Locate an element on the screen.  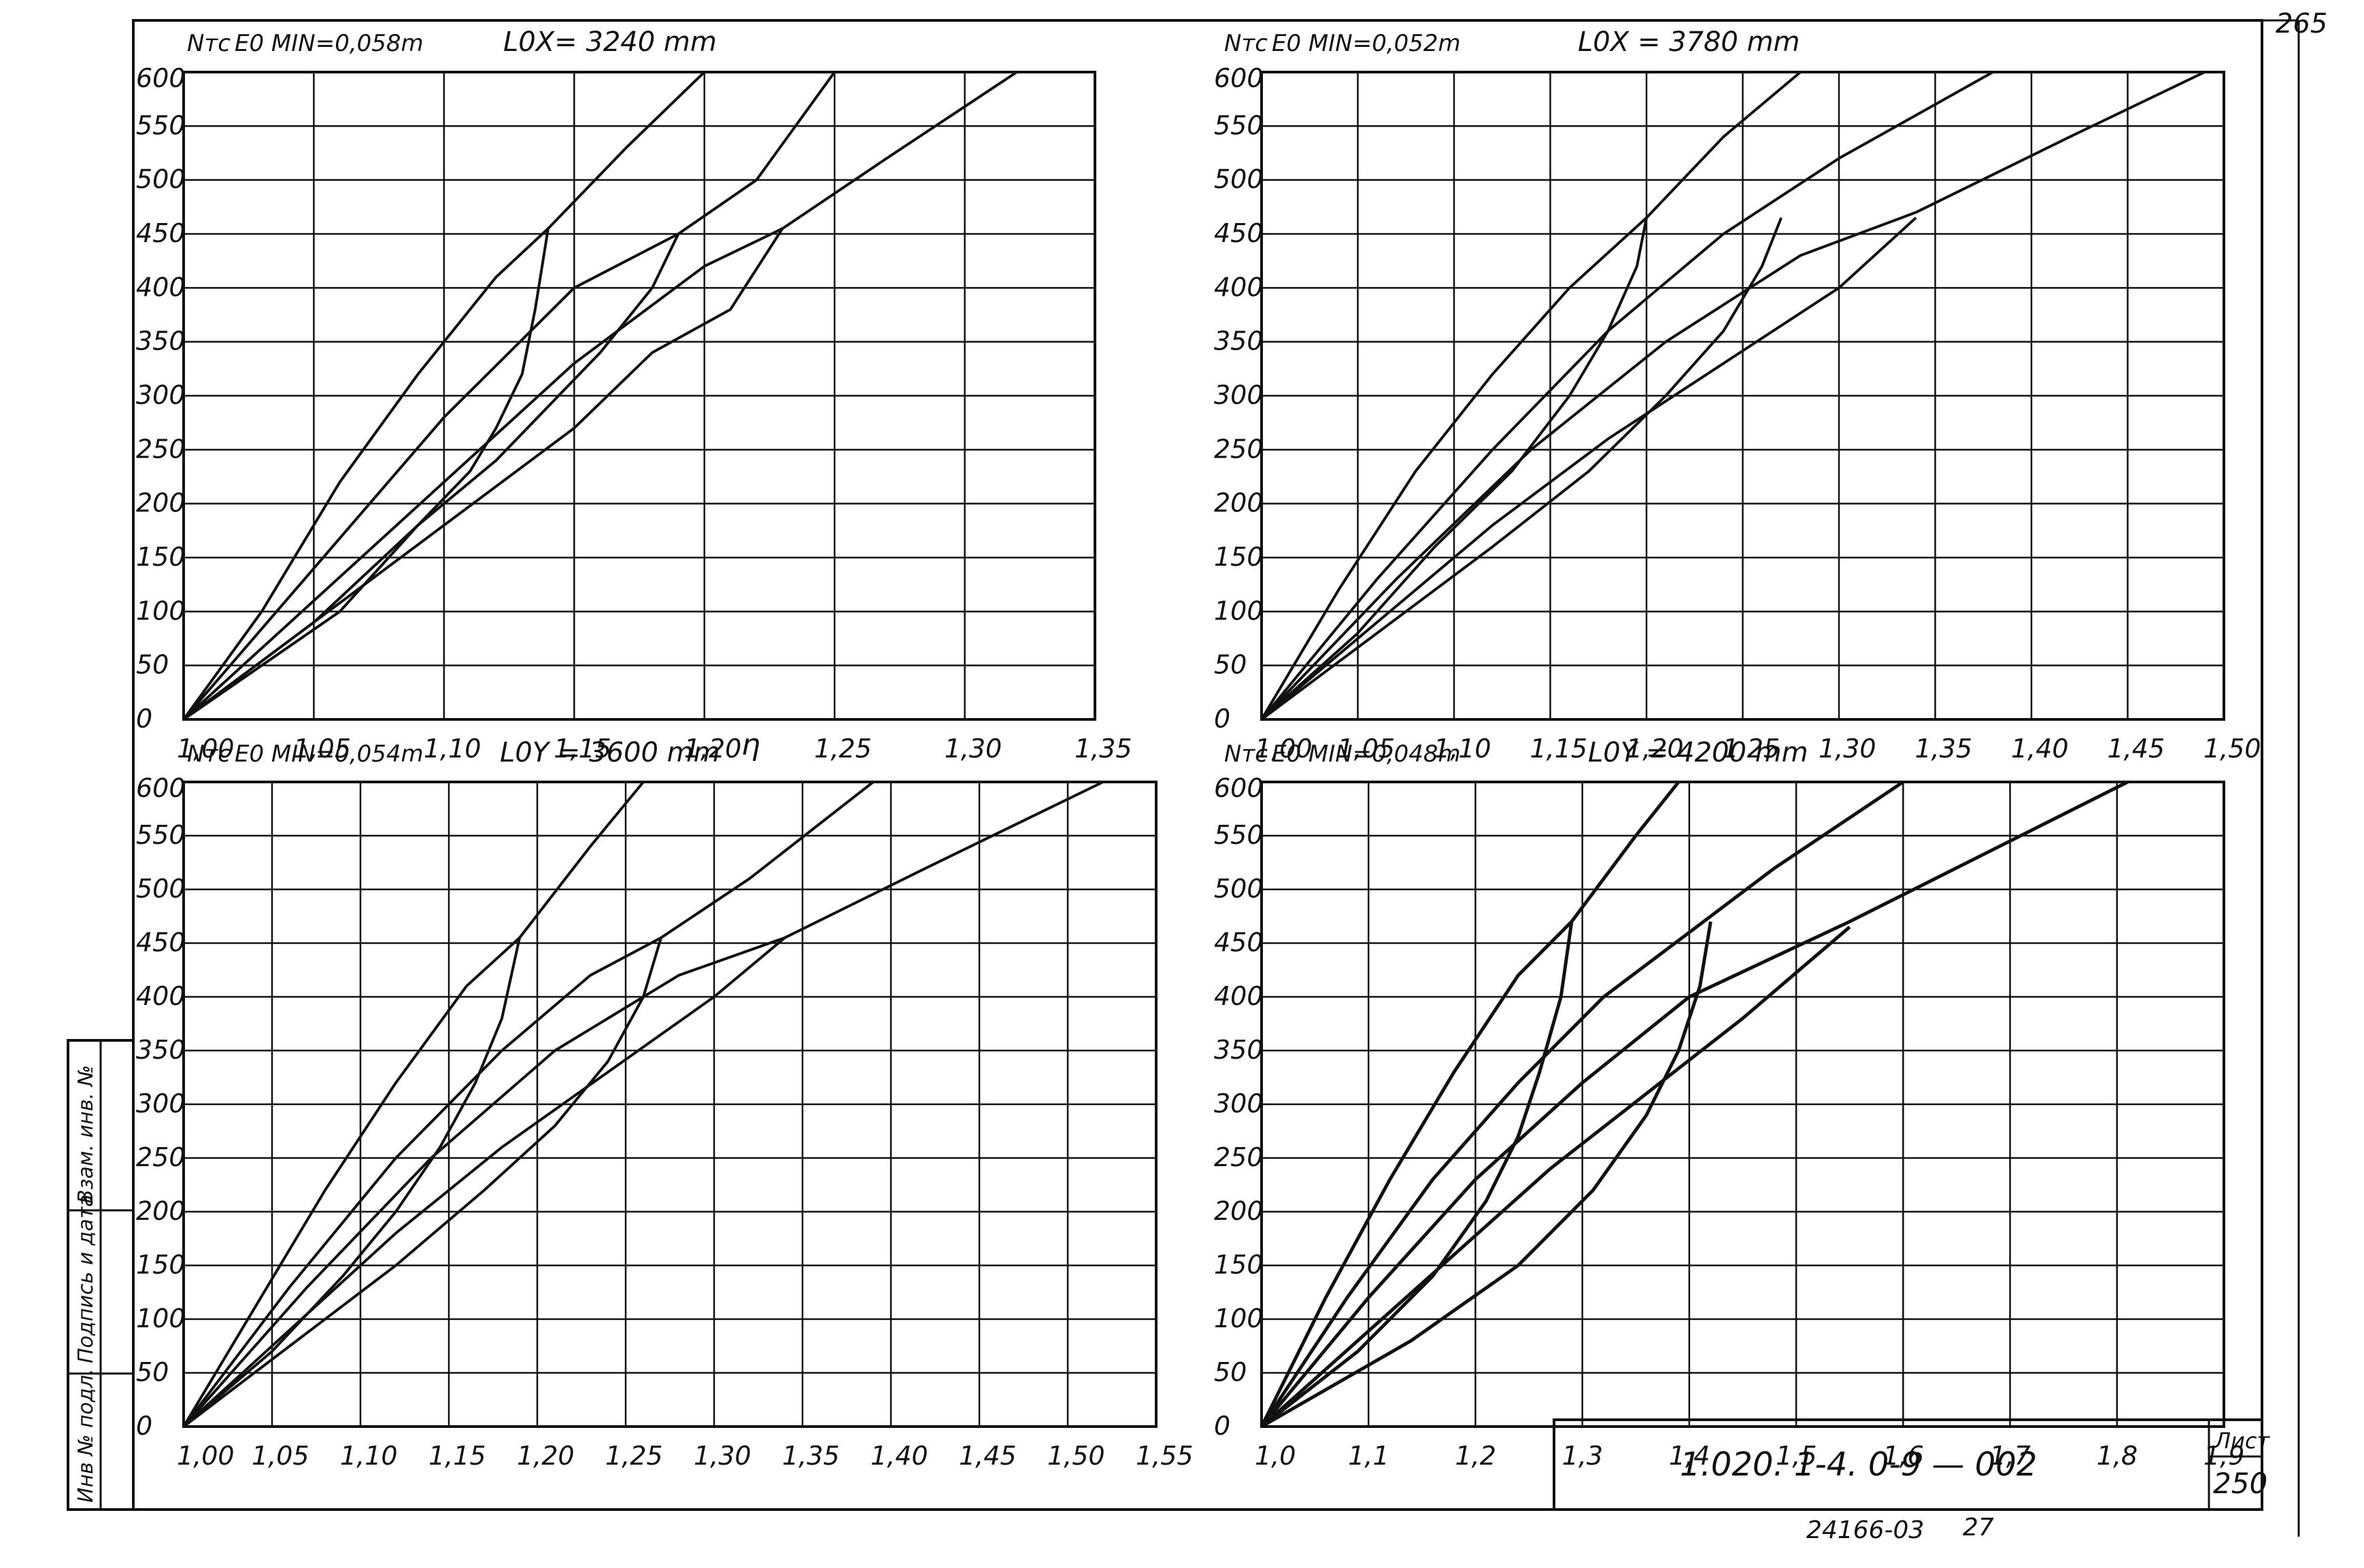
header-l0: L0Y = 3600 mm is located at coordinates (610, 752).